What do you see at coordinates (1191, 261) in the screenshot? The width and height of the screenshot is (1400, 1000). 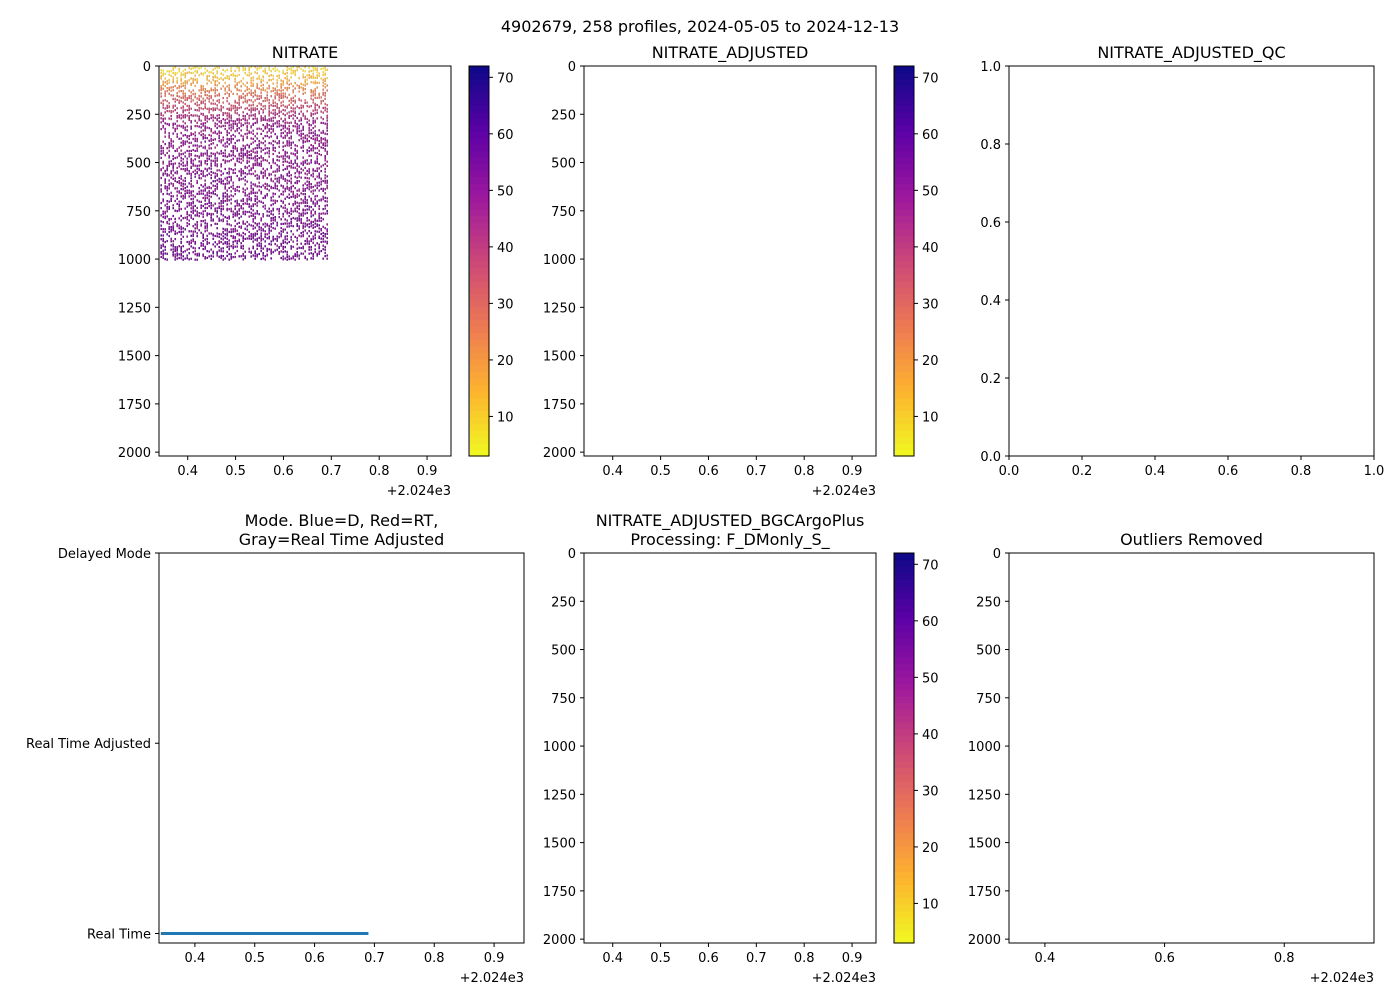 I see `axes-frame` at bounding box center [1191, 261].